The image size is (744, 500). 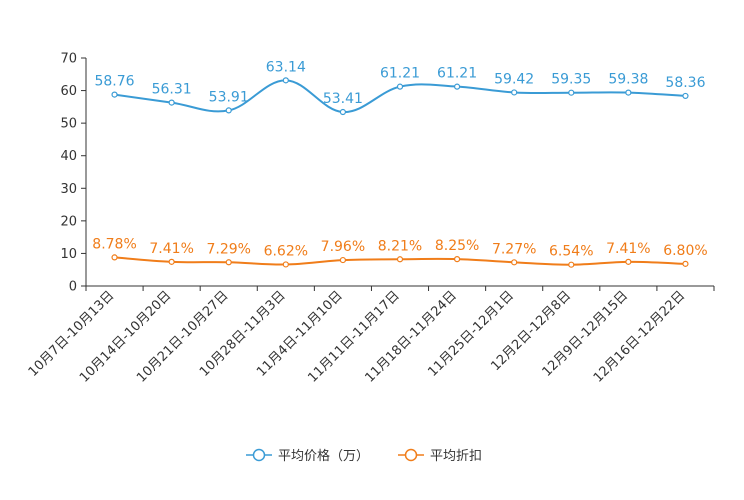 I want to click on y-tick-label: 10, so click(x=68, y=254).